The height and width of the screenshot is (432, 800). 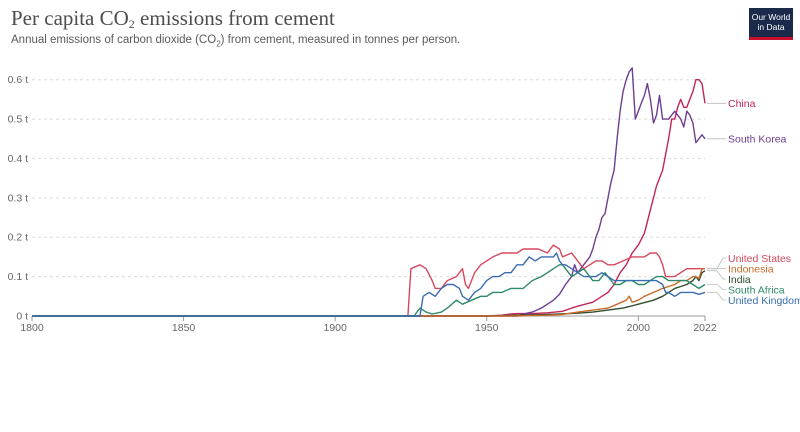 I want to click on y-tick-label: 0.3 t, so click(x=18, y=198).